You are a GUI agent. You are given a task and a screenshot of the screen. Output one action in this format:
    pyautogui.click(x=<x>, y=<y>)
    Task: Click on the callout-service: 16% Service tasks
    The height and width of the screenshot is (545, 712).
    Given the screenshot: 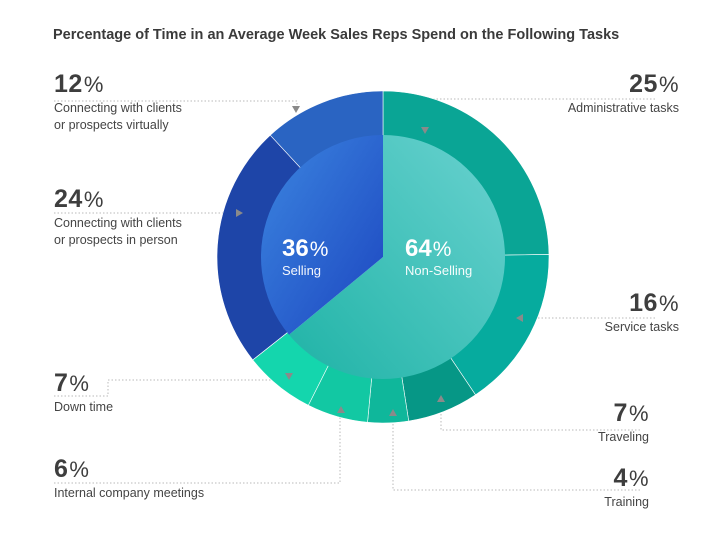 What is the action you would take?
    pyautogui.click(x=642, y=312)
    